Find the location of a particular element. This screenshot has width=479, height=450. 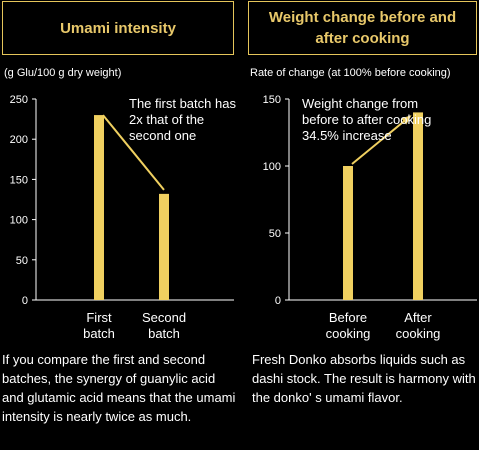

weight-y-tick-label: 100 is located at coordinates (272, 167).